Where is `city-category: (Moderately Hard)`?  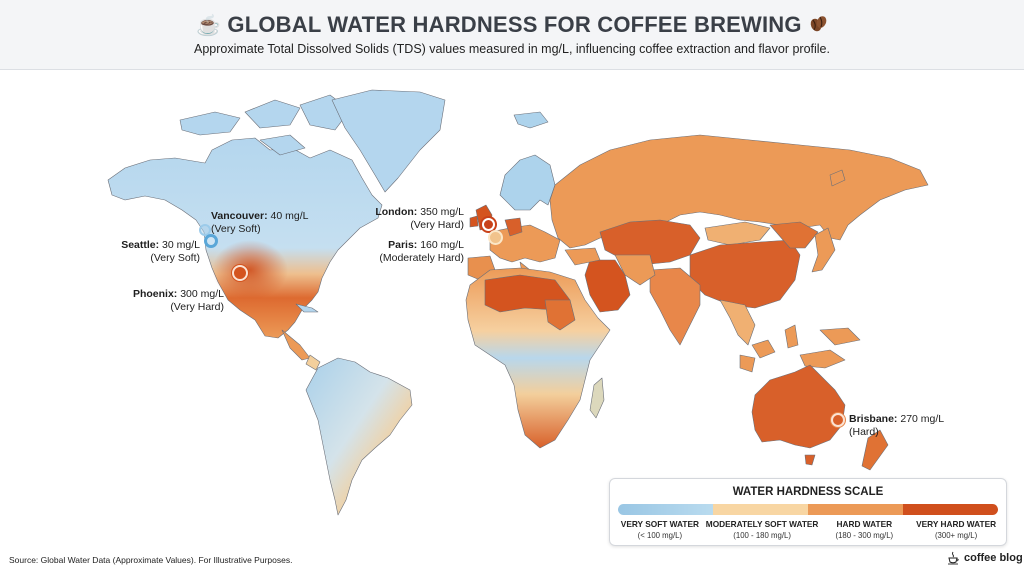 city-category: (Moderately Hard) is located at coordinates (421, 257).